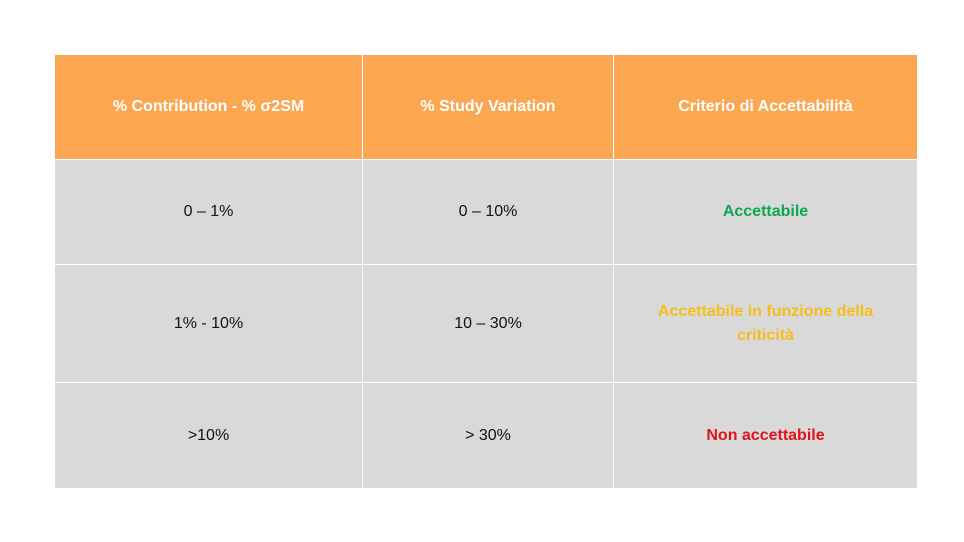 The image size is (964, 542). I want to click on cell-contribution: 0 – 1%, so click(208, 212).